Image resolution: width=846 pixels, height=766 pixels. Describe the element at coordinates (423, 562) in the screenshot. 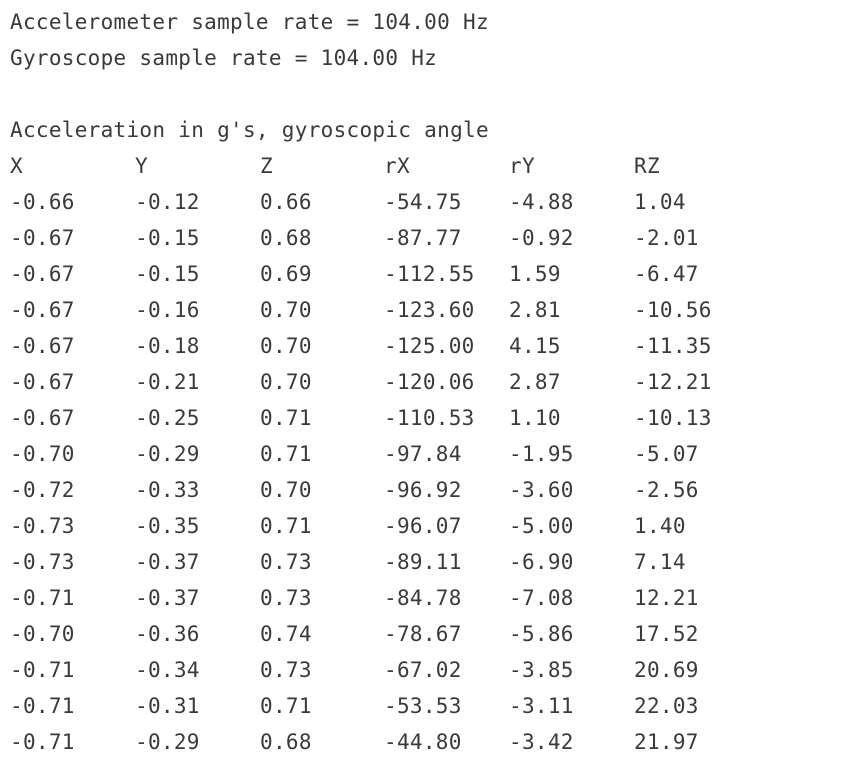

I see `rx-value: -89.11` at that location.